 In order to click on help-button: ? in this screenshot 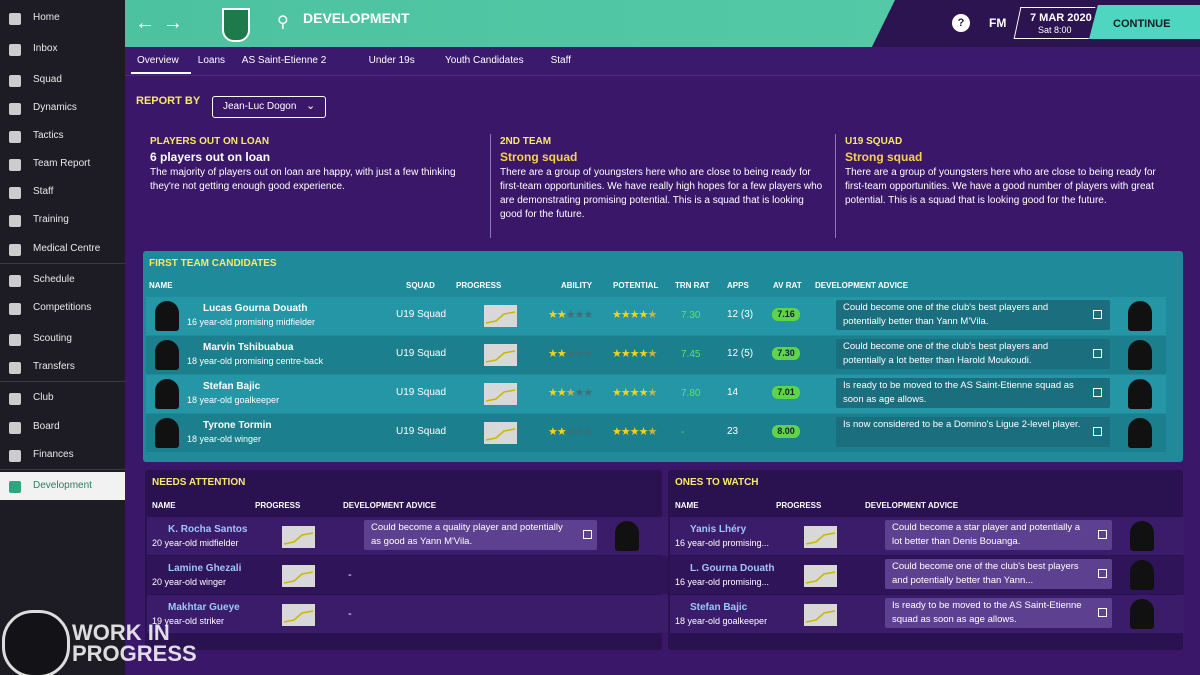, I will do `click(961, 23)`.